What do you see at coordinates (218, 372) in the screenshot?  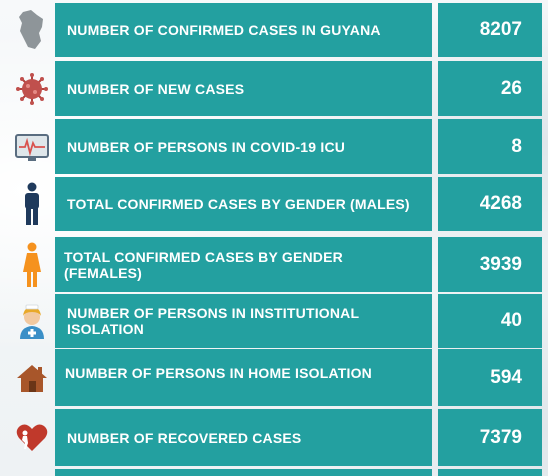 I see `stat-label: NUMBER OF PERSONS IN HOME ISOLATION` at bounding box center [218, 372].